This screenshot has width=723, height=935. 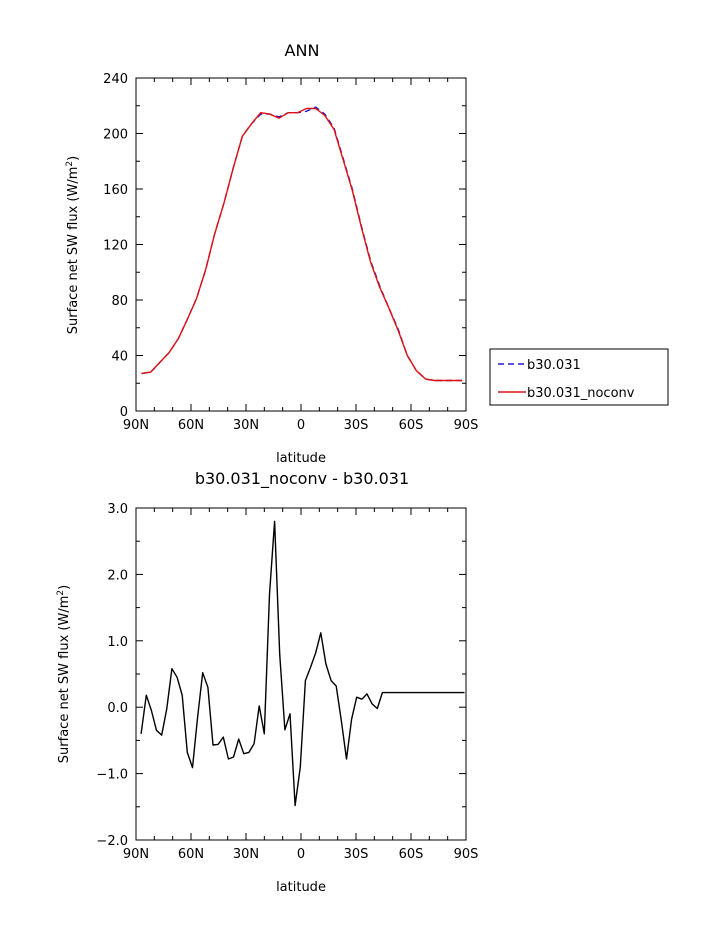 I want to click on y-tick-label: 40, so click(x=119, y=357).